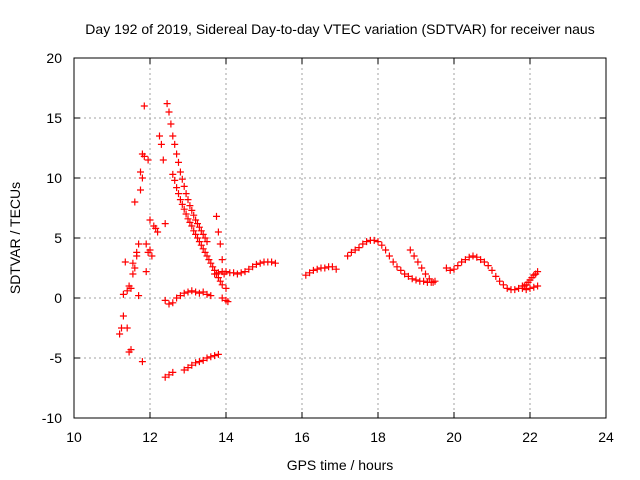  What do you see at coordinates (54, 58) in the screenshot?
I see `y-tick-label: 20` at bounding box center [54, 58].